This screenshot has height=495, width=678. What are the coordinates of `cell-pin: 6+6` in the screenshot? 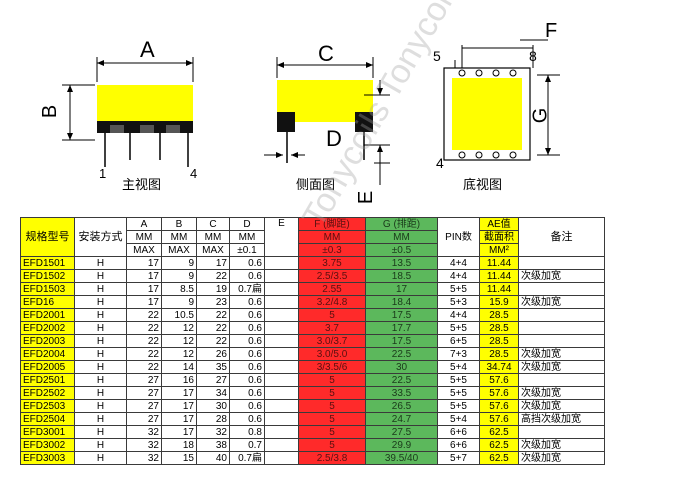 It's located at (458, 432).